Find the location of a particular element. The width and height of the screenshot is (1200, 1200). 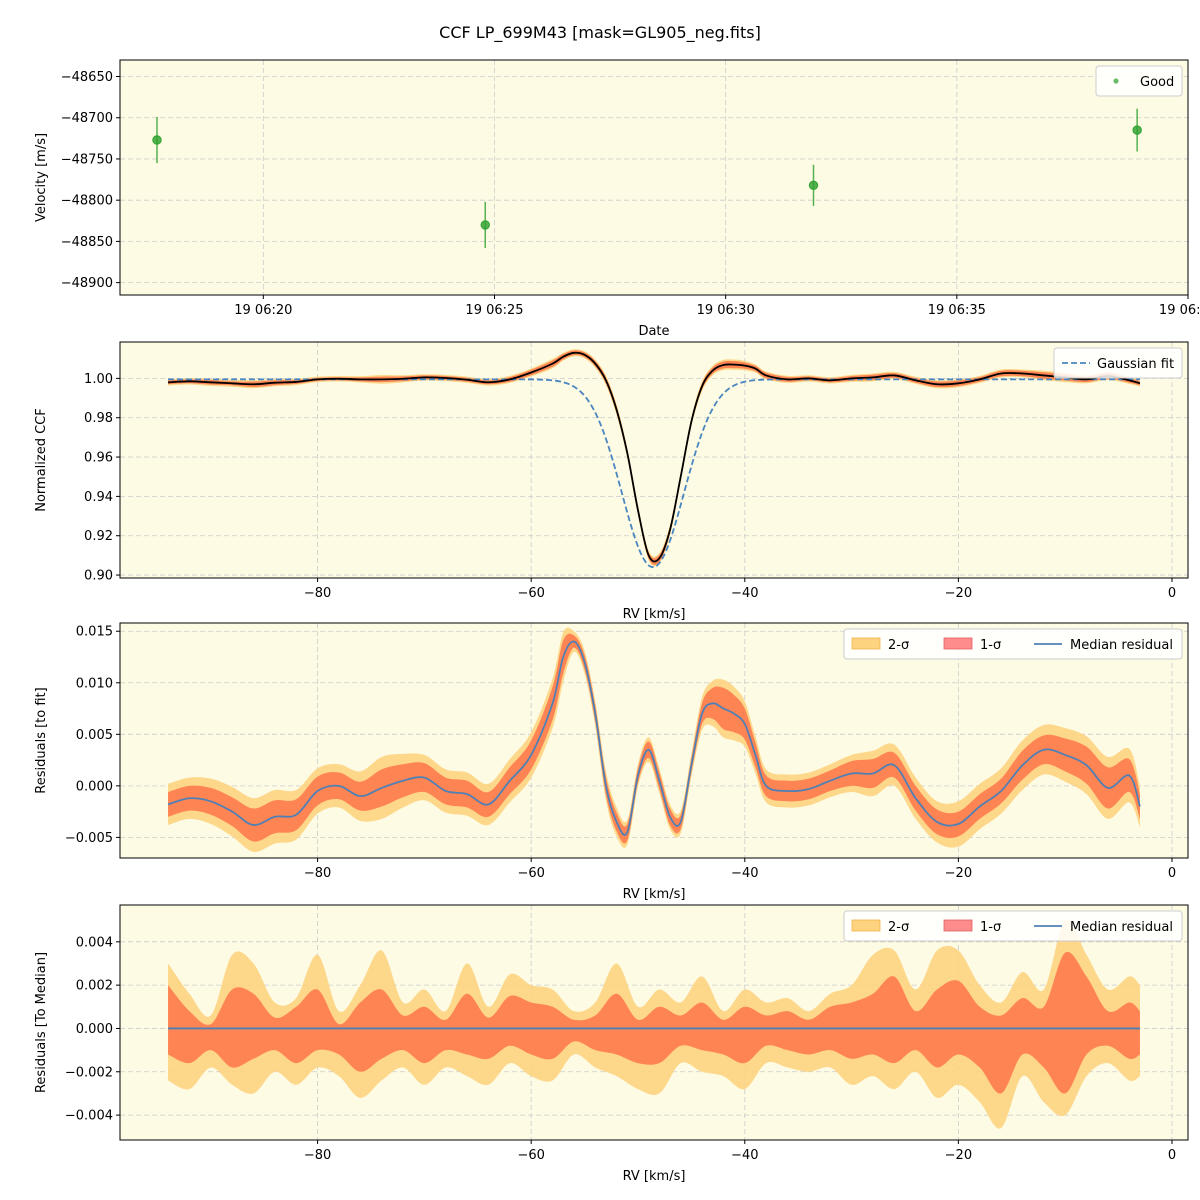

legend: Good is located at coordinates (1139, 81).